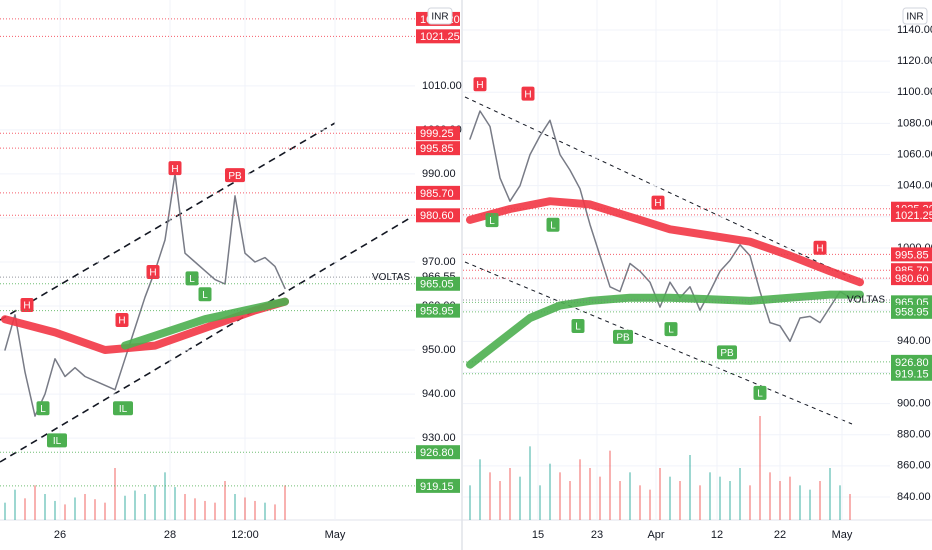 This screenshot has height=550, width=932. What do you see at coordinates (170, 535) in the screenshot?
I see `x-tick-label: 28` at bounding box center [170, 535].